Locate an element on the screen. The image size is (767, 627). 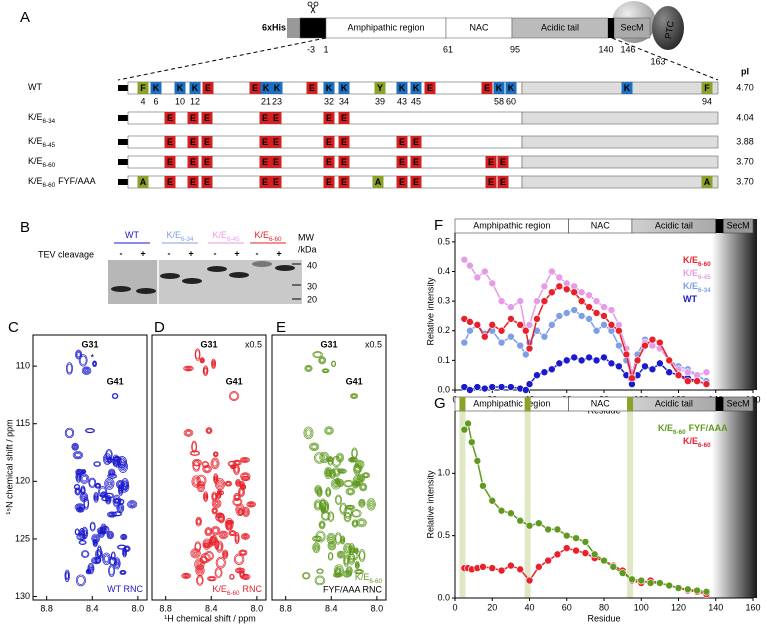
y-tick-label: 0.2 is located at coordinates (443, 330).